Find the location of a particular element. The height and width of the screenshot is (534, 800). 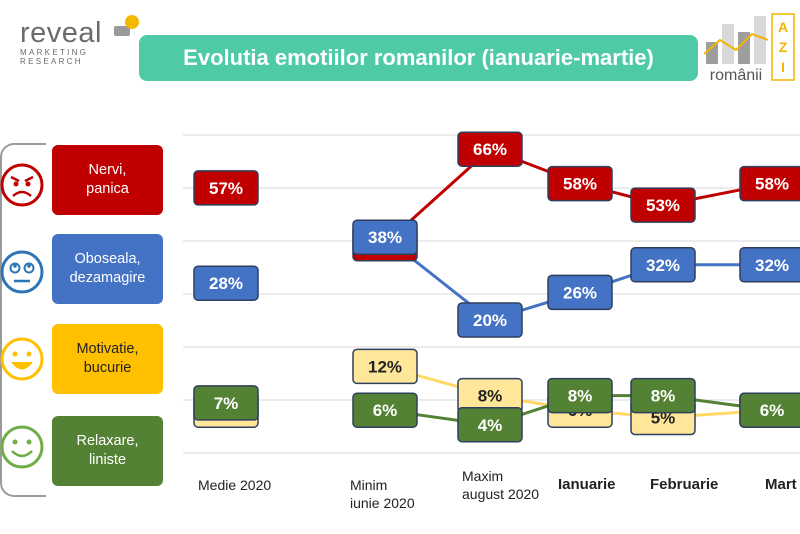

data-point: 28% is located at coordinates (226, 283).